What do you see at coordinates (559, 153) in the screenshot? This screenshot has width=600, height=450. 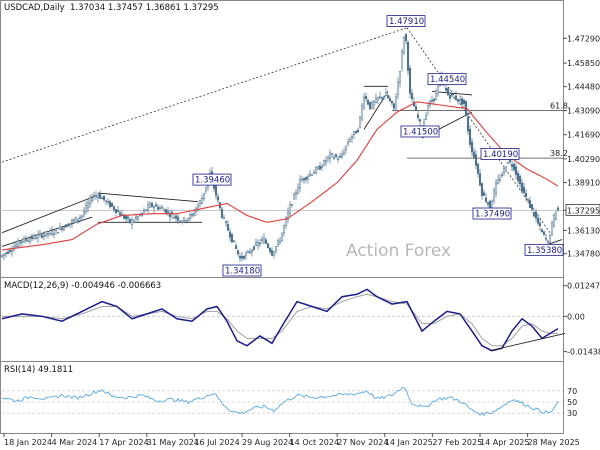 I see `fib-level-label: 38.2` at bounding box center [559, 153].